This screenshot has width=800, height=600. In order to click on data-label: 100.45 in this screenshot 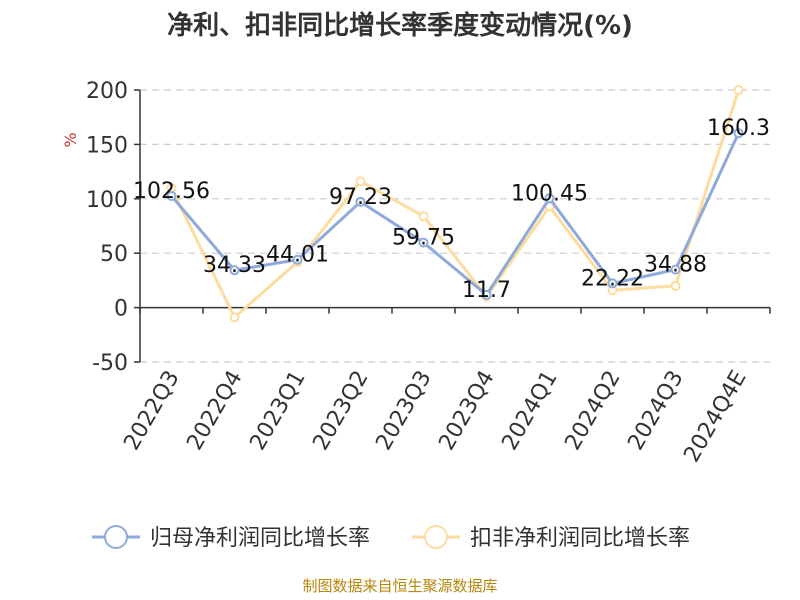, I will do `click(549, 193)`.